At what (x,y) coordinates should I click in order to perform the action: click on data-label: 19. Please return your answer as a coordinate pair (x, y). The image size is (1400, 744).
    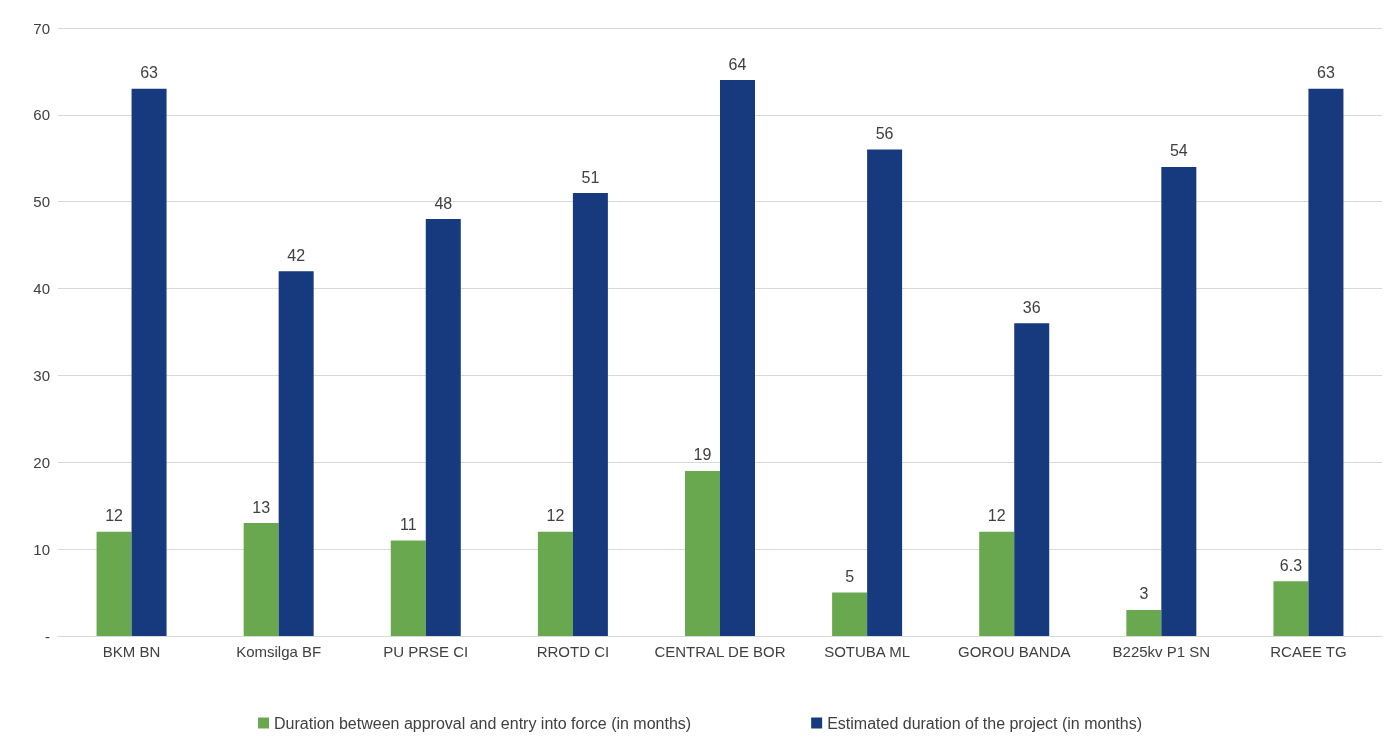
    Looking at the image, I should click on (702, 455).